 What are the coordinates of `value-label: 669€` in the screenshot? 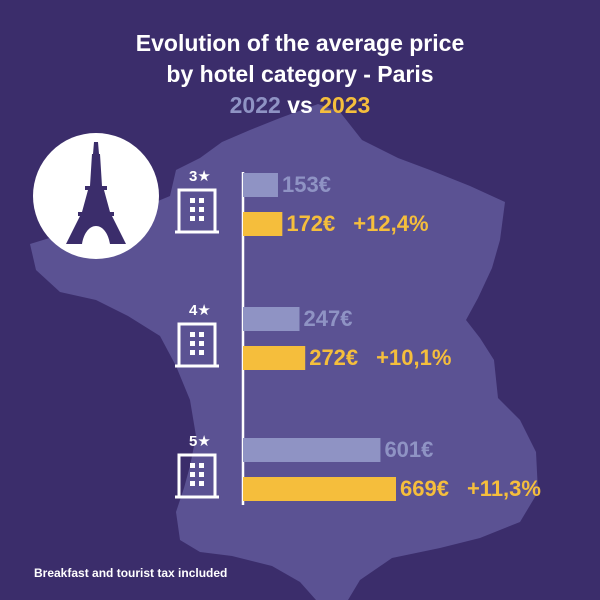 It's located at (424, 488).